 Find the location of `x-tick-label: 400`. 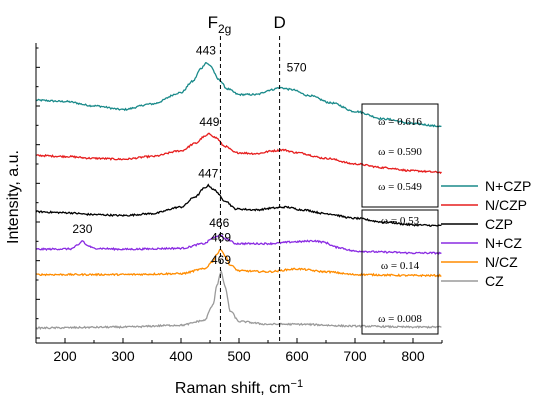

x-tick-label: 400 is located at coordinates (181, 356).